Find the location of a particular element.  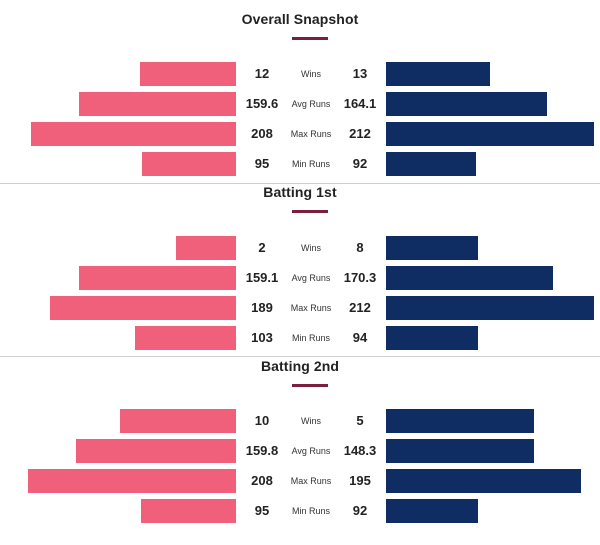

section-title-overall: Overall Snapshot is located at coordinates (300, 19).